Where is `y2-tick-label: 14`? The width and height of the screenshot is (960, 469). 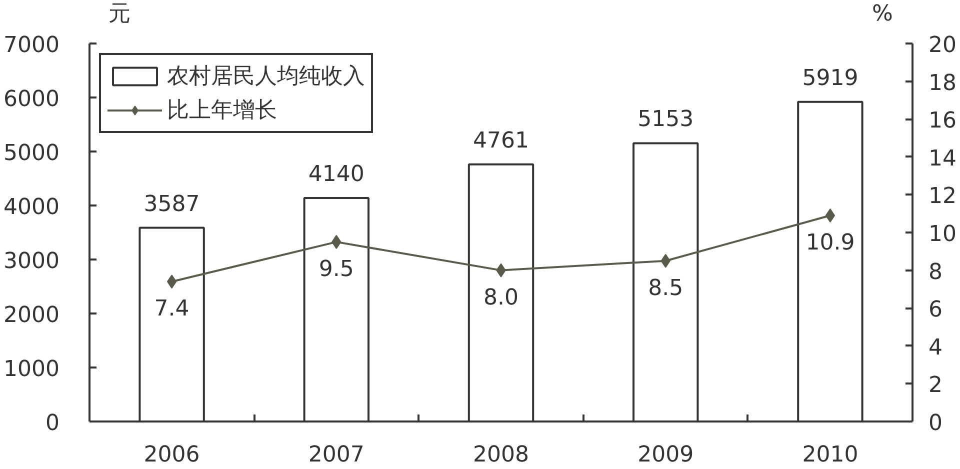 y2-tick-label: 14 is located at coordinates (942, 159).